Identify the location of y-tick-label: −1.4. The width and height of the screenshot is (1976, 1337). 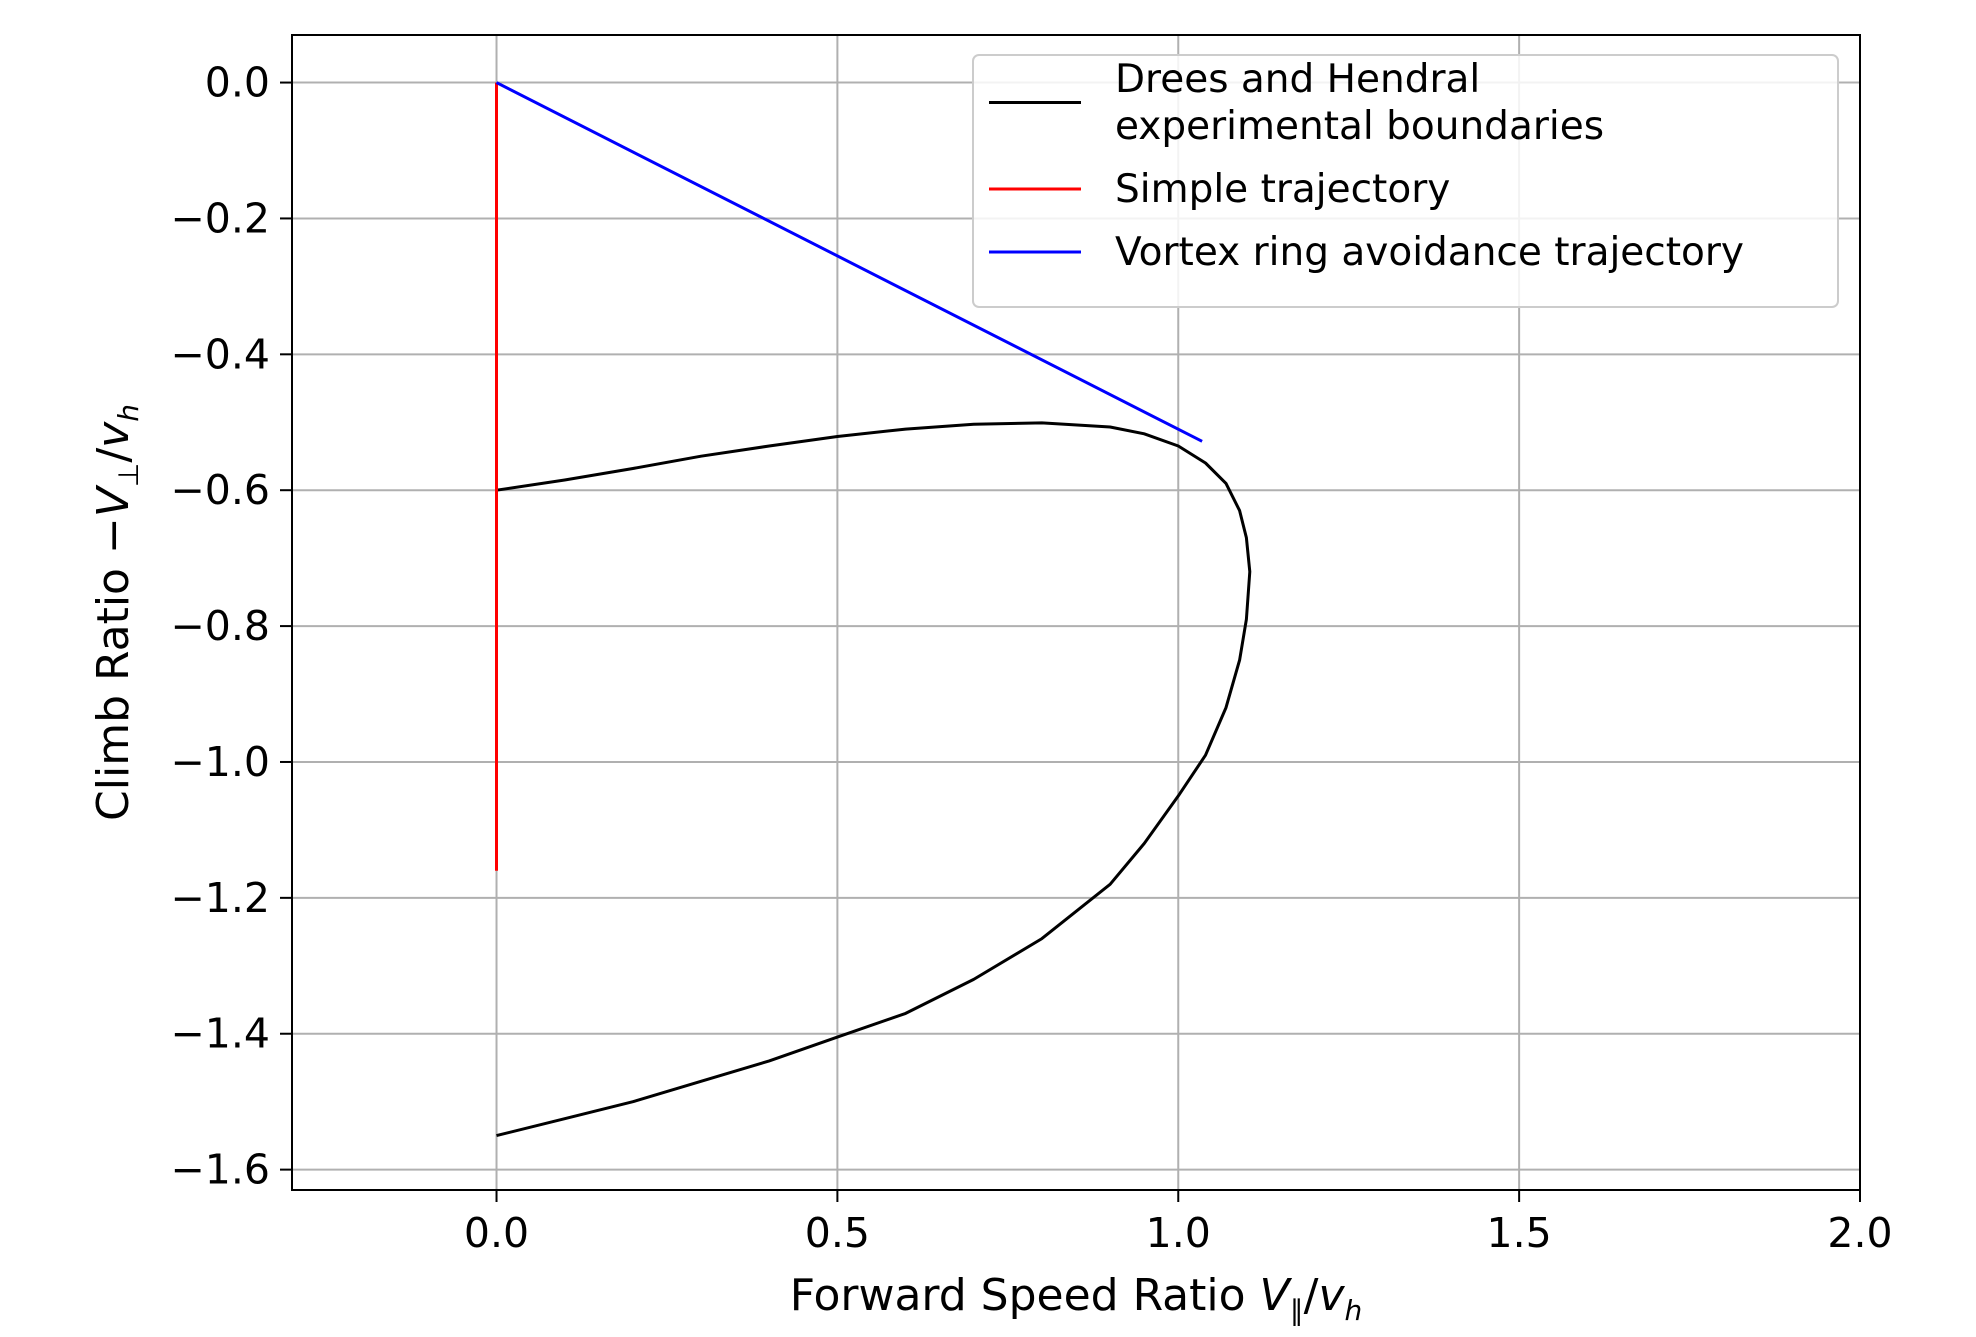
(220, 1034).